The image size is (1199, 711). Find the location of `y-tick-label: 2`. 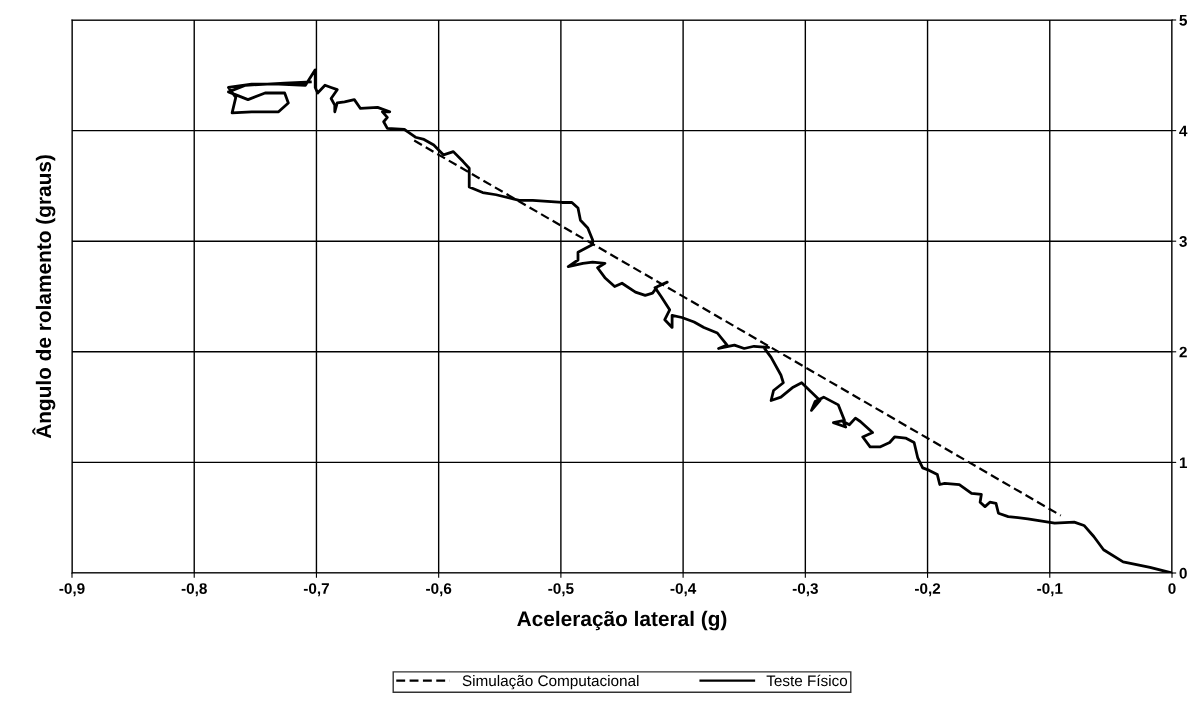

y-tick-label: 2 is located at coordinates (1183, 352).